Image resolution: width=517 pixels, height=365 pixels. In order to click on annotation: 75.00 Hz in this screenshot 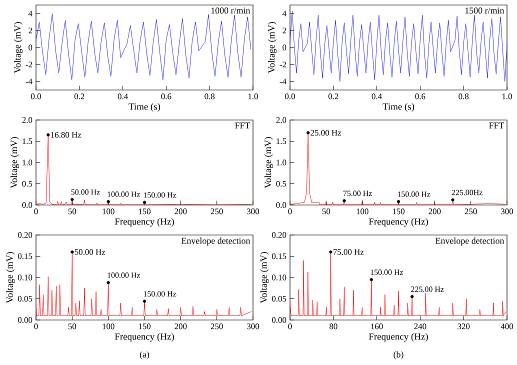, I will do `click(348, 252)`.